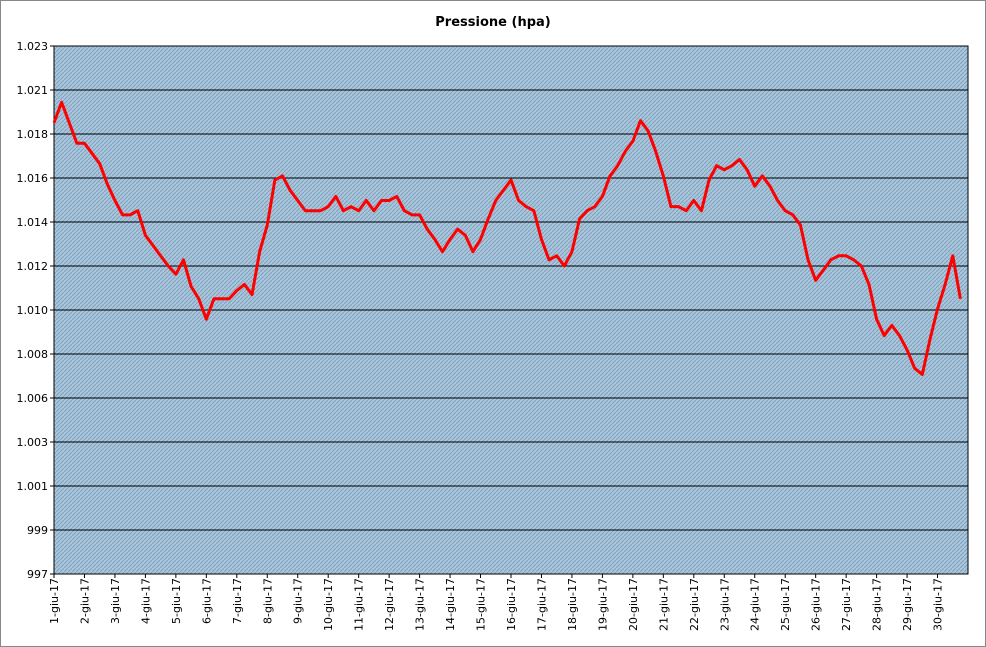 The image size is (986, 647). Describe the element at coordinates (33, 310) in the screenshot. I see `y-tick-label: 1.010` at that location.